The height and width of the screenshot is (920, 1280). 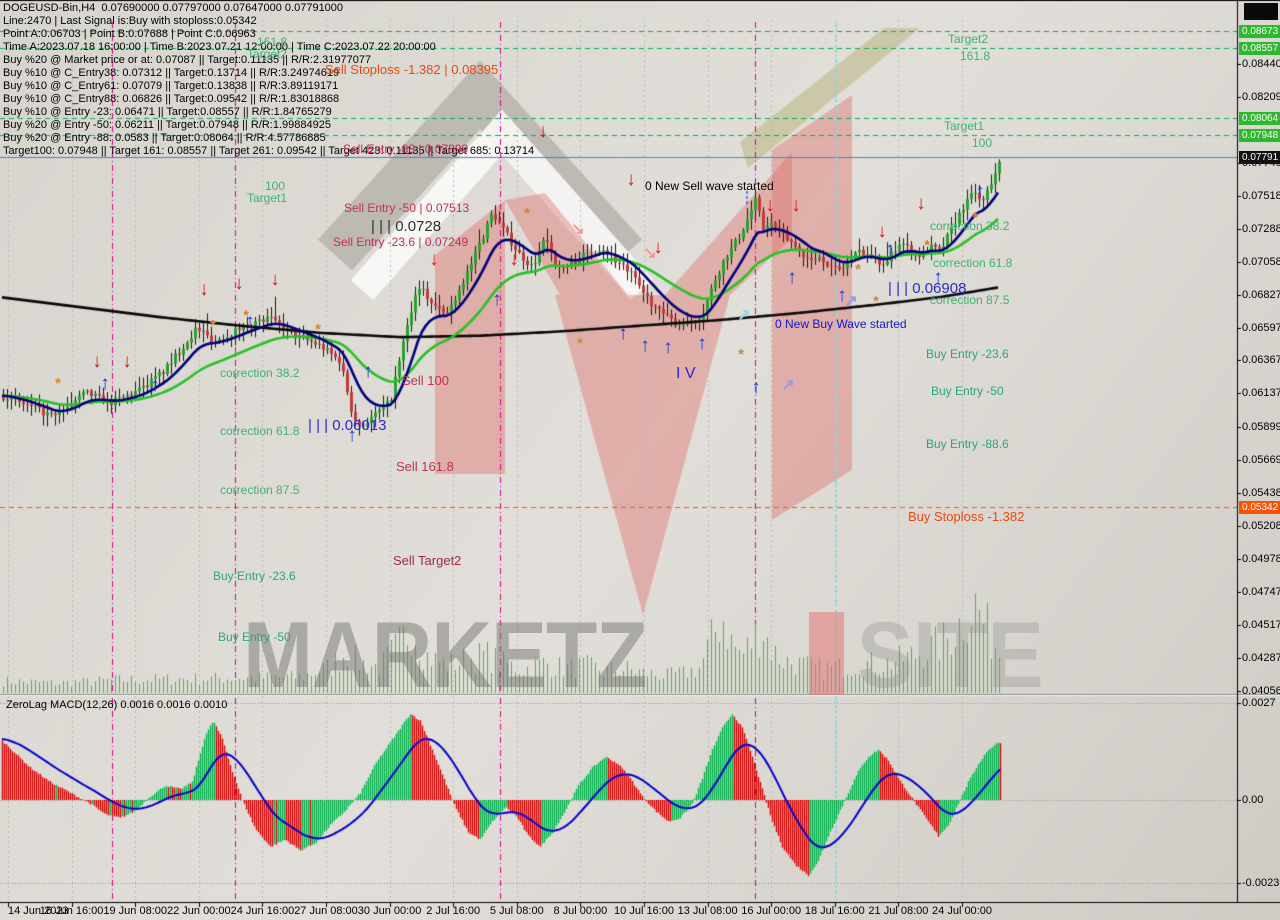 What do you see at coordinates (1261, 196) in the screenshot?
I see `price-axis-label: 0.07518` at bounding box center [1261, 196].